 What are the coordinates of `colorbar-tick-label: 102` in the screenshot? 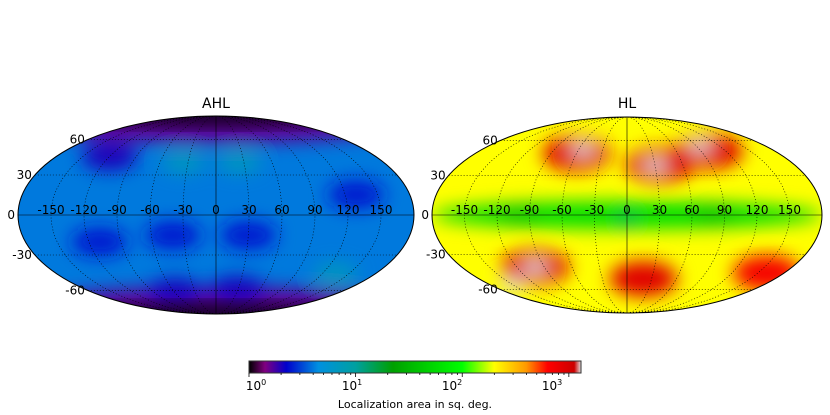 It's located at (452, 385).